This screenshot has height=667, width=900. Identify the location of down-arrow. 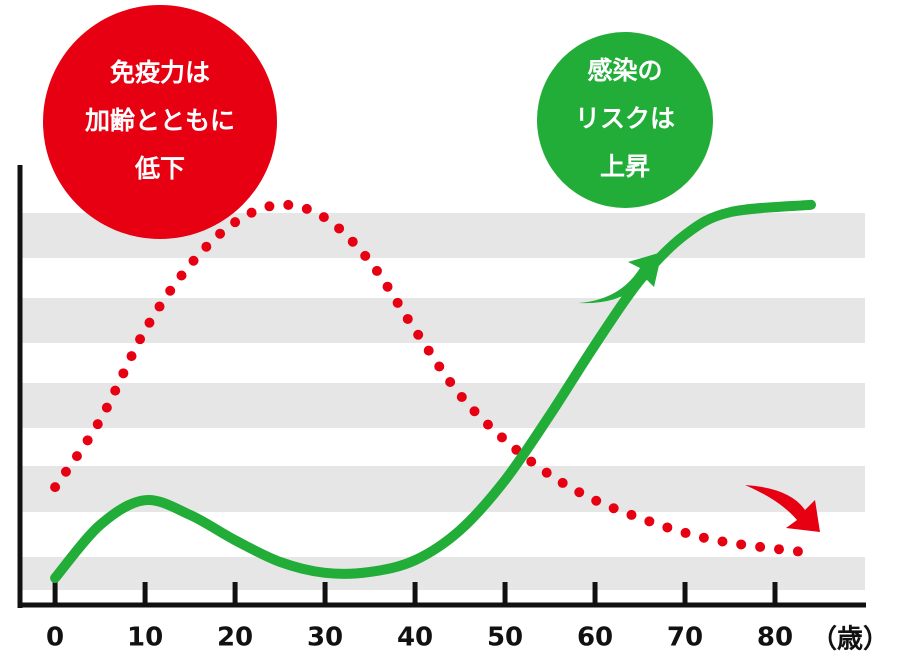
(782, 508).